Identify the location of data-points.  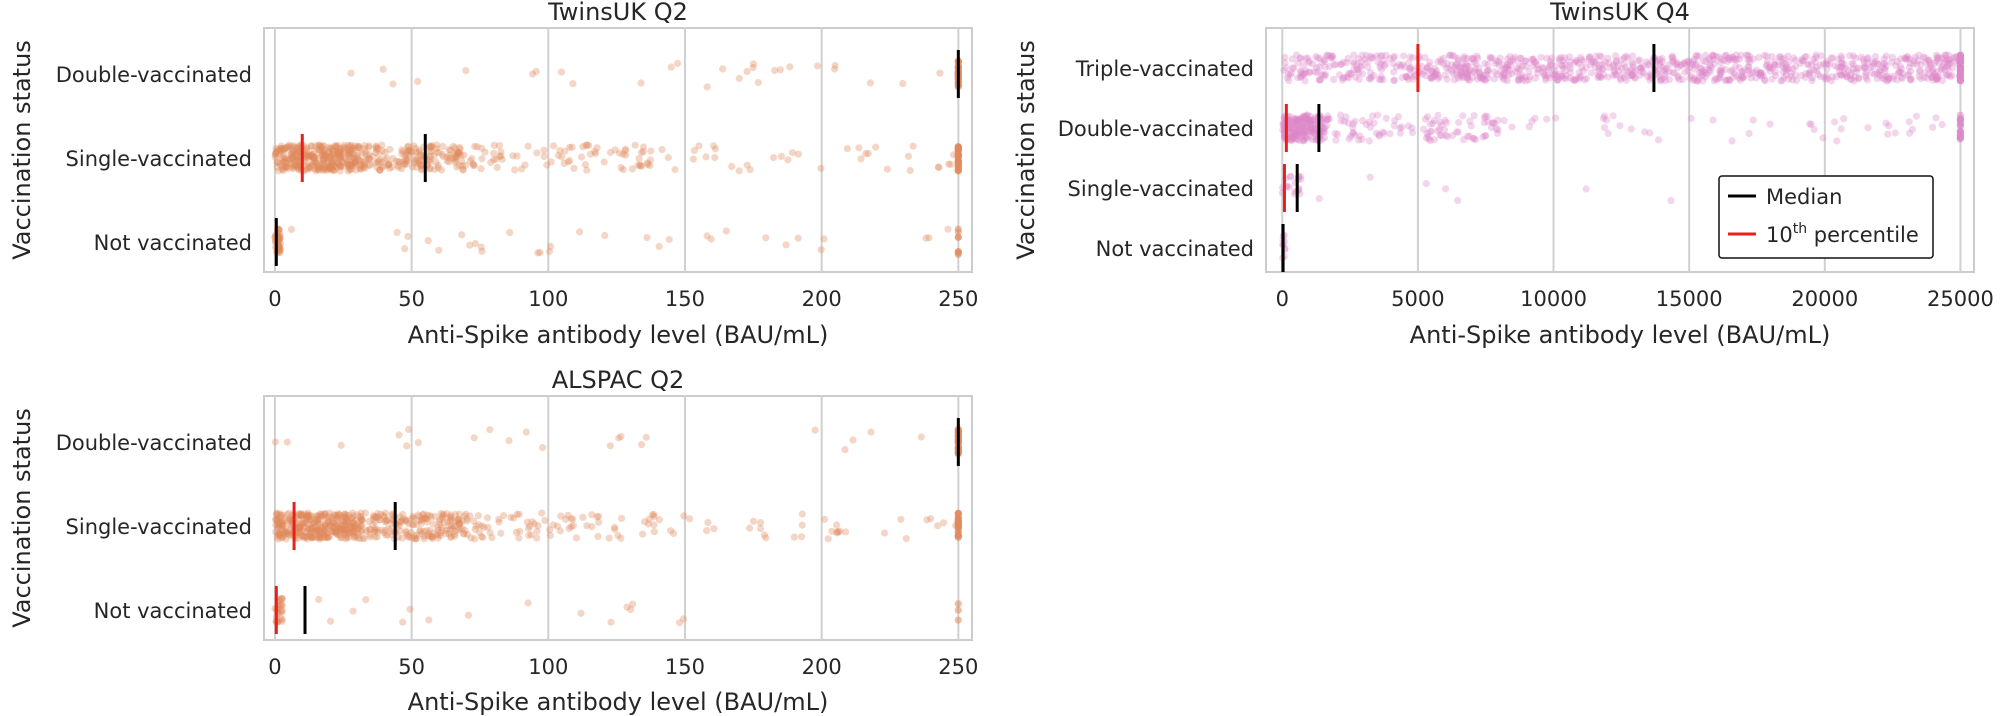
(616, 158).